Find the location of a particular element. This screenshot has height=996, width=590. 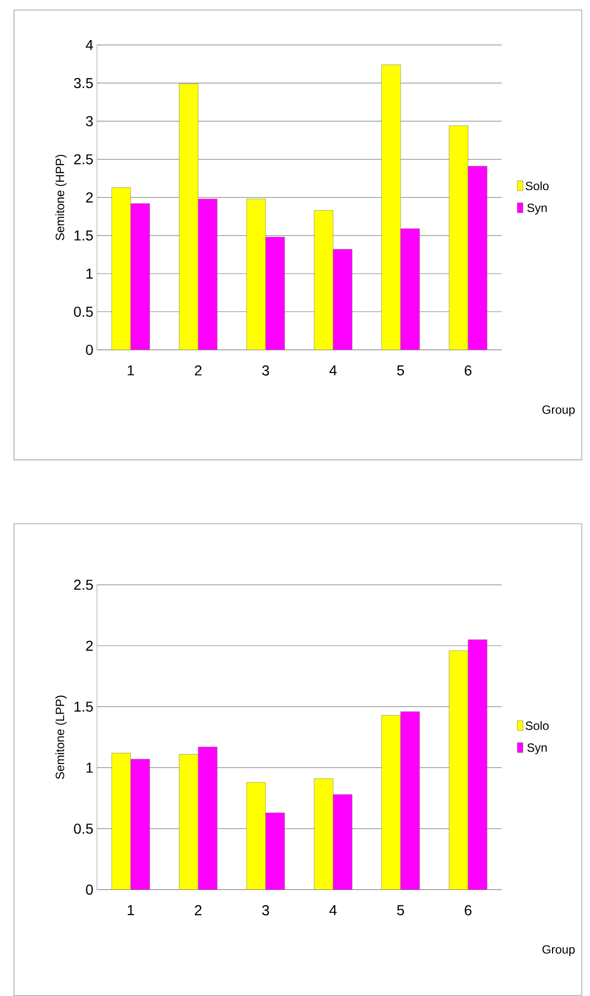

y-tick-label: 3 is located at coordinates (89, 121).